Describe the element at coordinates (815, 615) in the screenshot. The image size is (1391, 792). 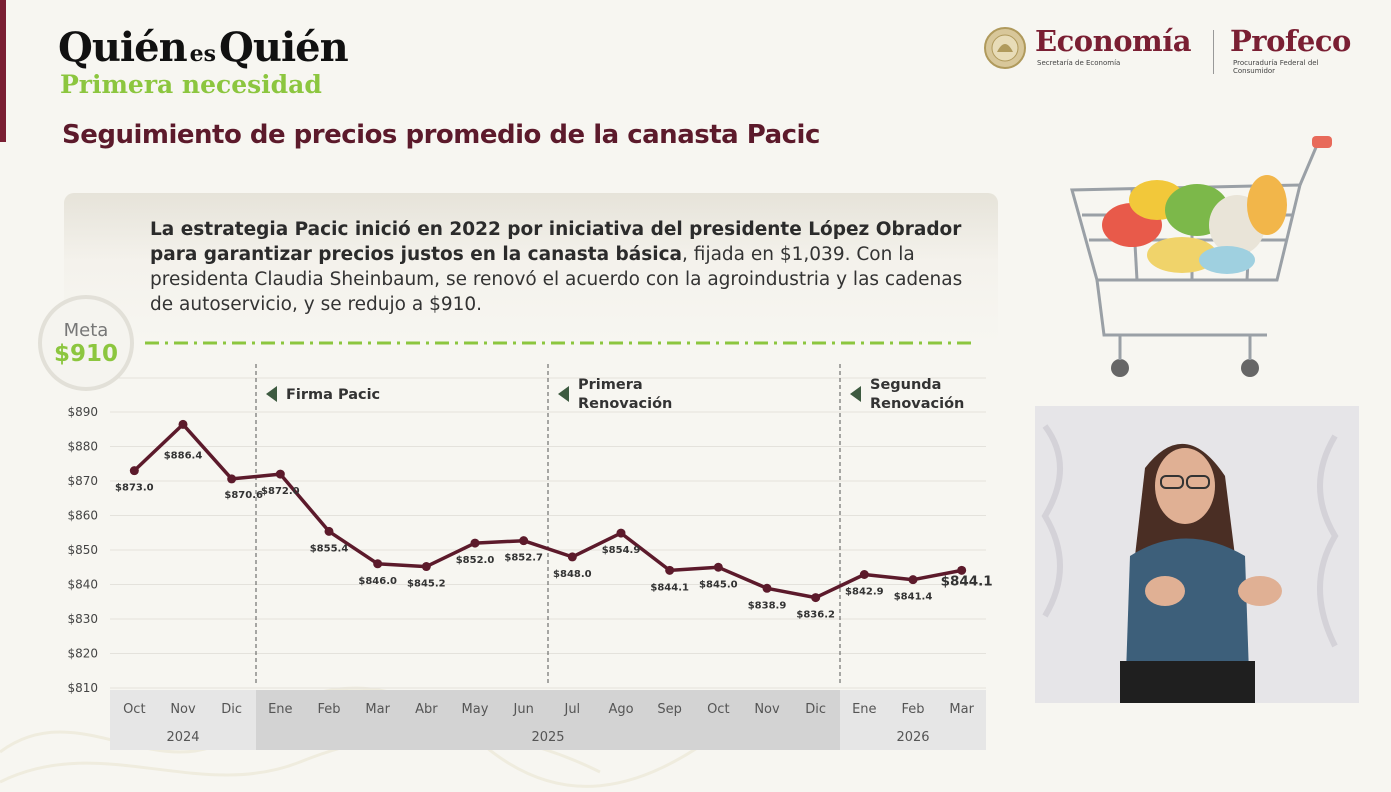
I see `data-label: $836.2` at that location.